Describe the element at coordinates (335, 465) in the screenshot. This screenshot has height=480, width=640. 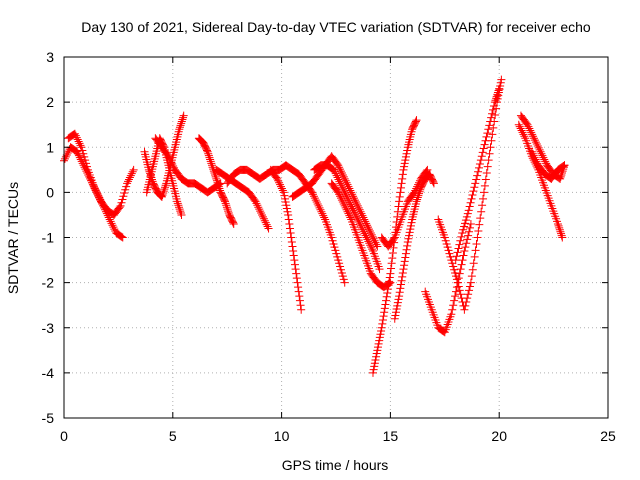
I see `x-axis-label: GPS time / hours` at that location.